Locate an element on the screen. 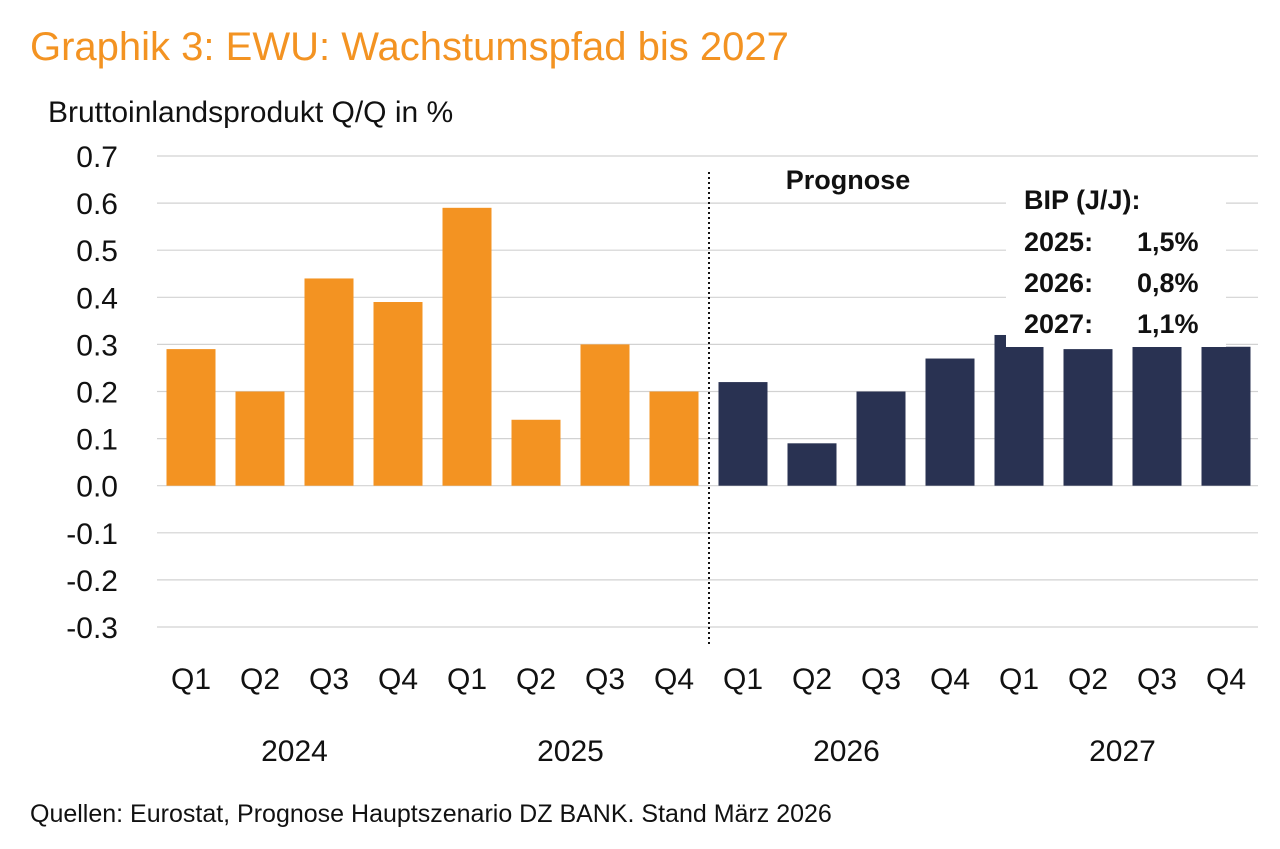  annotation-background is located at coordinates (1116, 265).